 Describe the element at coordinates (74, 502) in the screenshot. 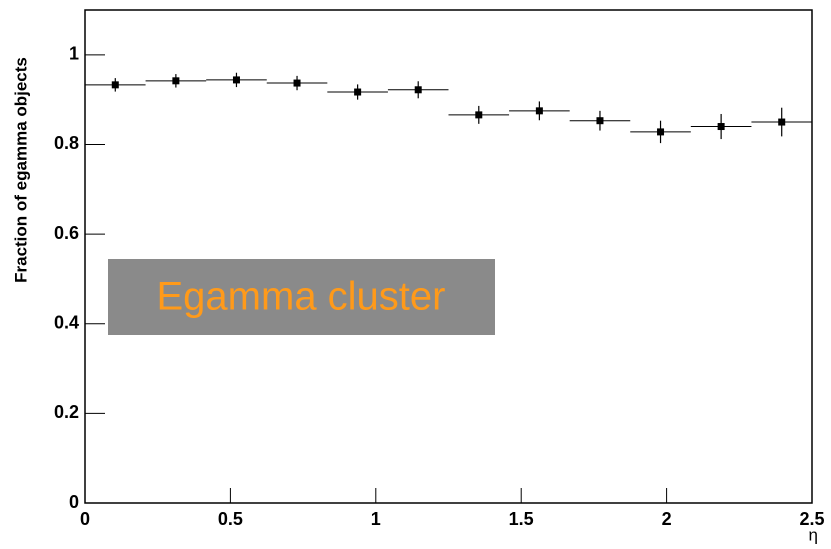

I see `y-tick-label: 0` at that location.